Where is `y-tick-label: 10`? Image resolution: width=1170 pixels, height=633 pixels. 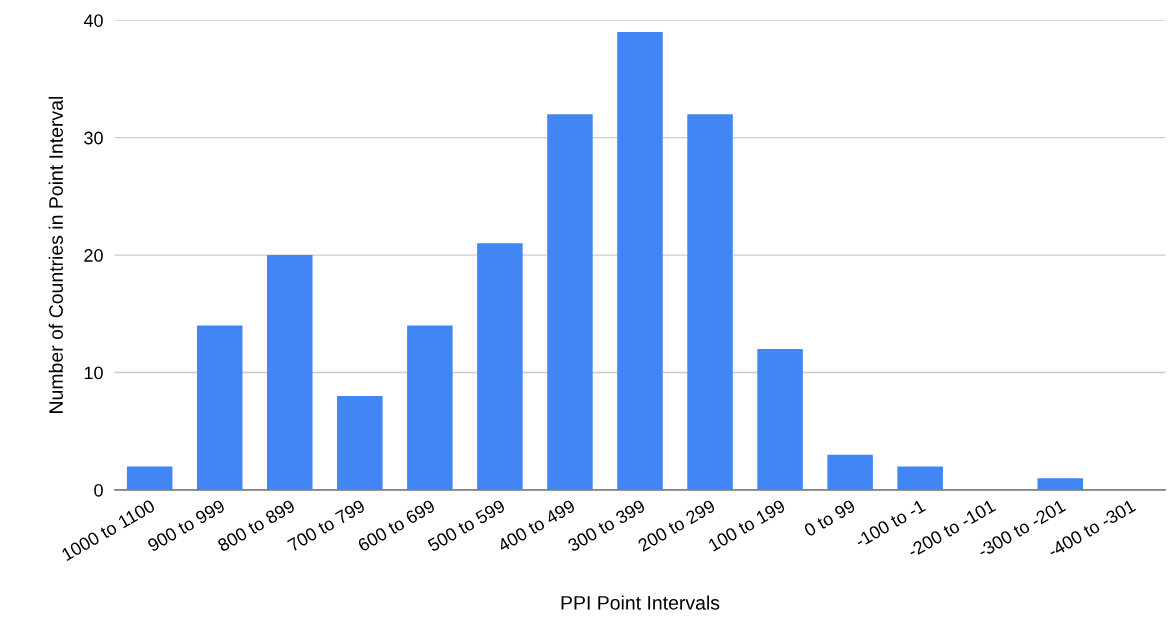
y-tick-label: 10 is located at coordinates (93, 373).